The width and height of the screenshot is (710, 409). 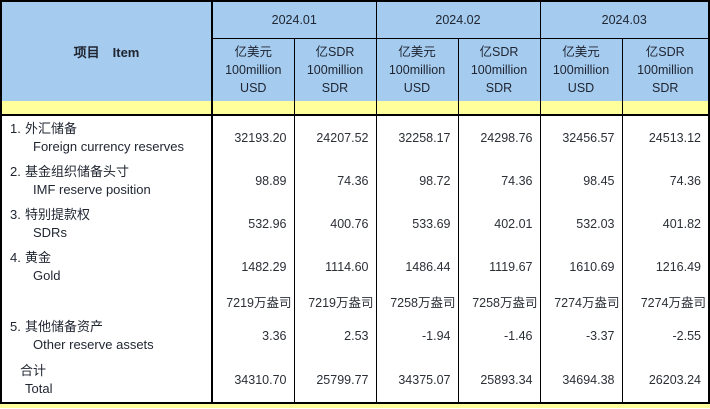 What do you see at coordinates (15, 171) in the screenshot?
I see `row-number: 2.` at bounding box center [15, 171].